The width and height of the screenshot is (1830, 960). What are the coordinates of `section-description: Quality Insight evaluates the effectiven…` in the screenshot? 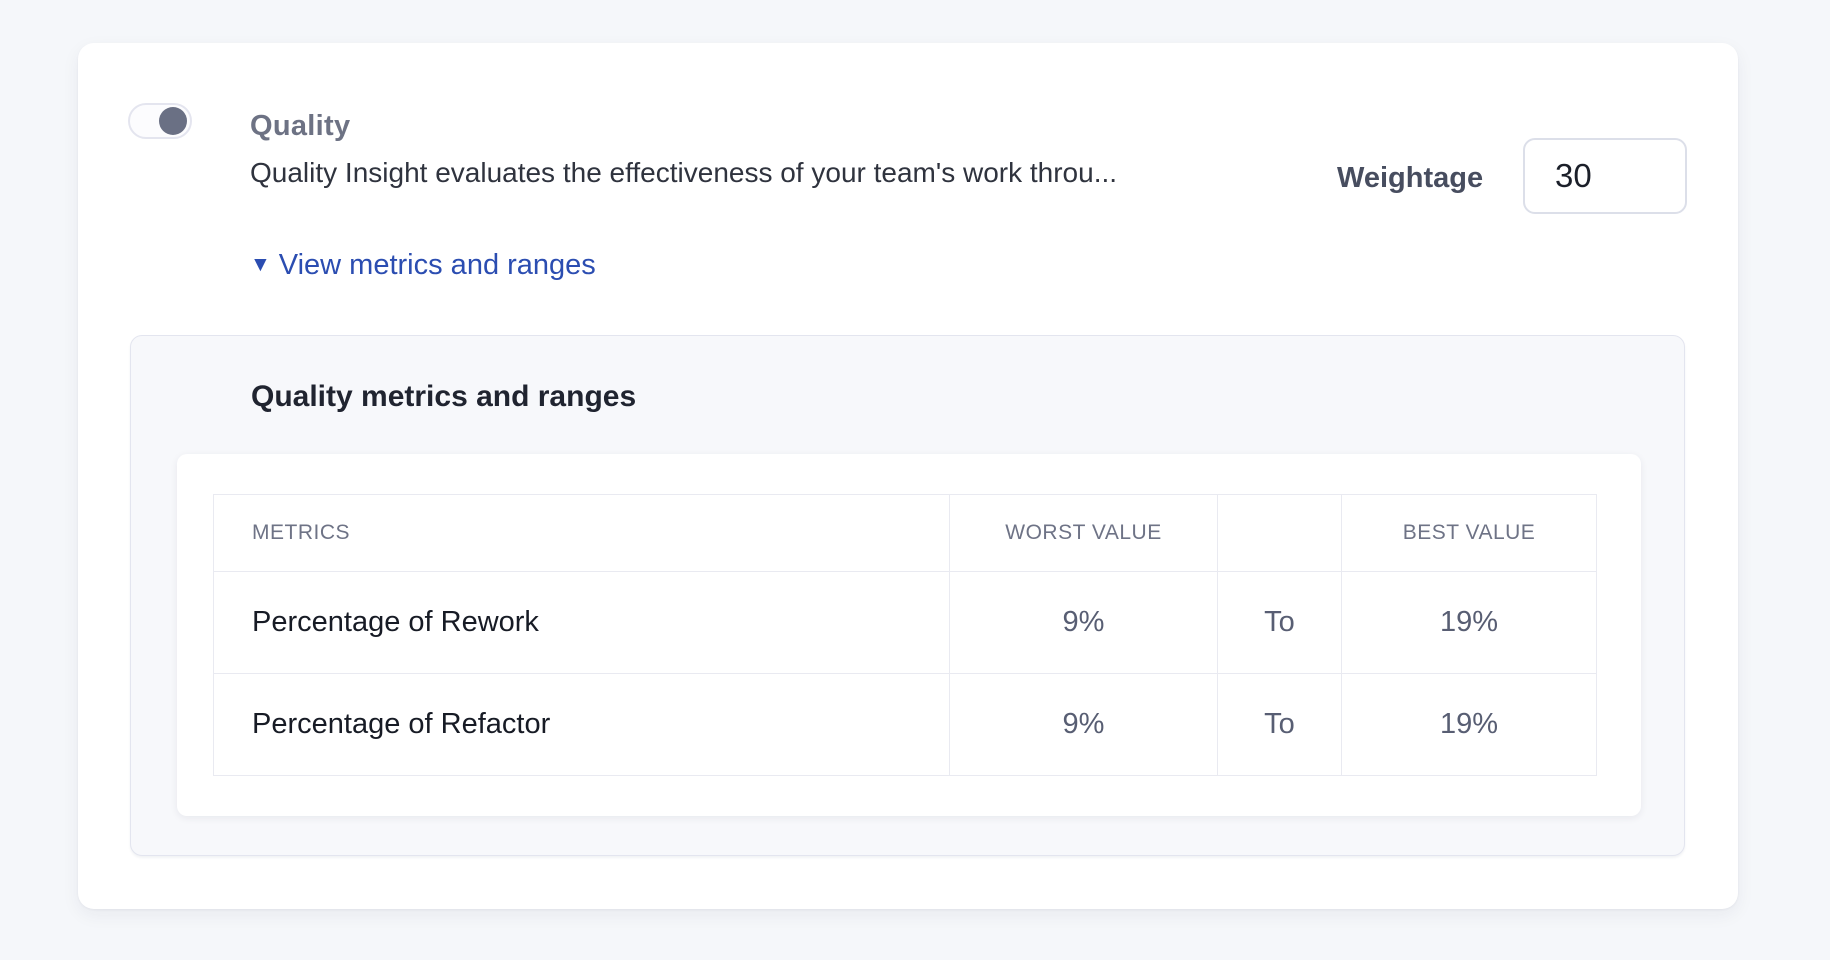 It's located at (684, 172).